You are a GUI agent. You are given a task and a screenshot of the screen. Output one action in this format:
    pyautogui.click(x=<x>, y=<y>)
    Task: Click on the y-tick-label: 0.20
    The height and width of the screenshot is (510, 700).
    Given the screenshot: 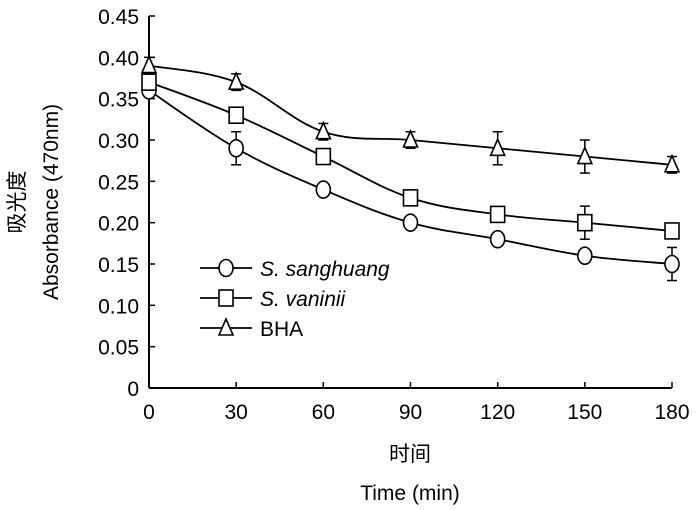 What is the action you would take?
    pyautogui.click(x=118, y=224)
    